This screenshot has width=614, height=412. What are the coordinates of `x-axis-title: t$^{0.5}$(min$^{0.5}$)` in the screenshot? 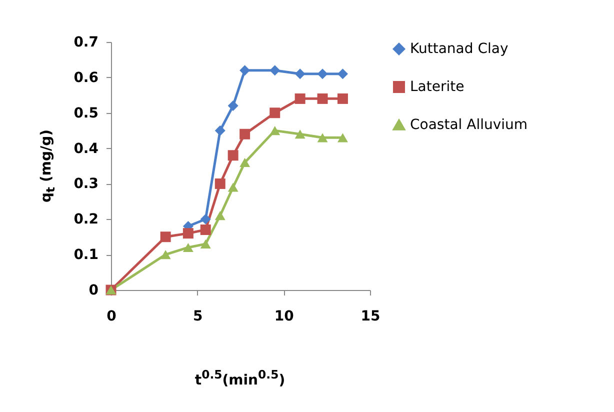 It's located at (240, 378).